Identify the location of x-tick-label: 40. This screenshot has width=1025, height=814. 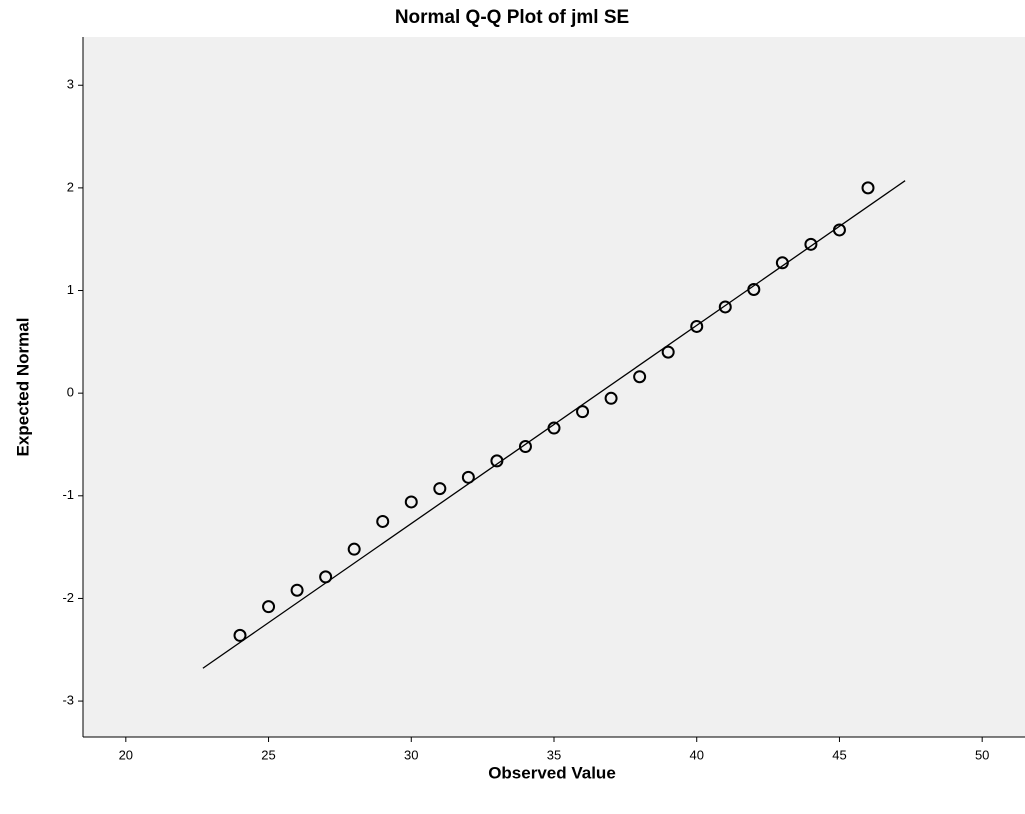
(696, 754).